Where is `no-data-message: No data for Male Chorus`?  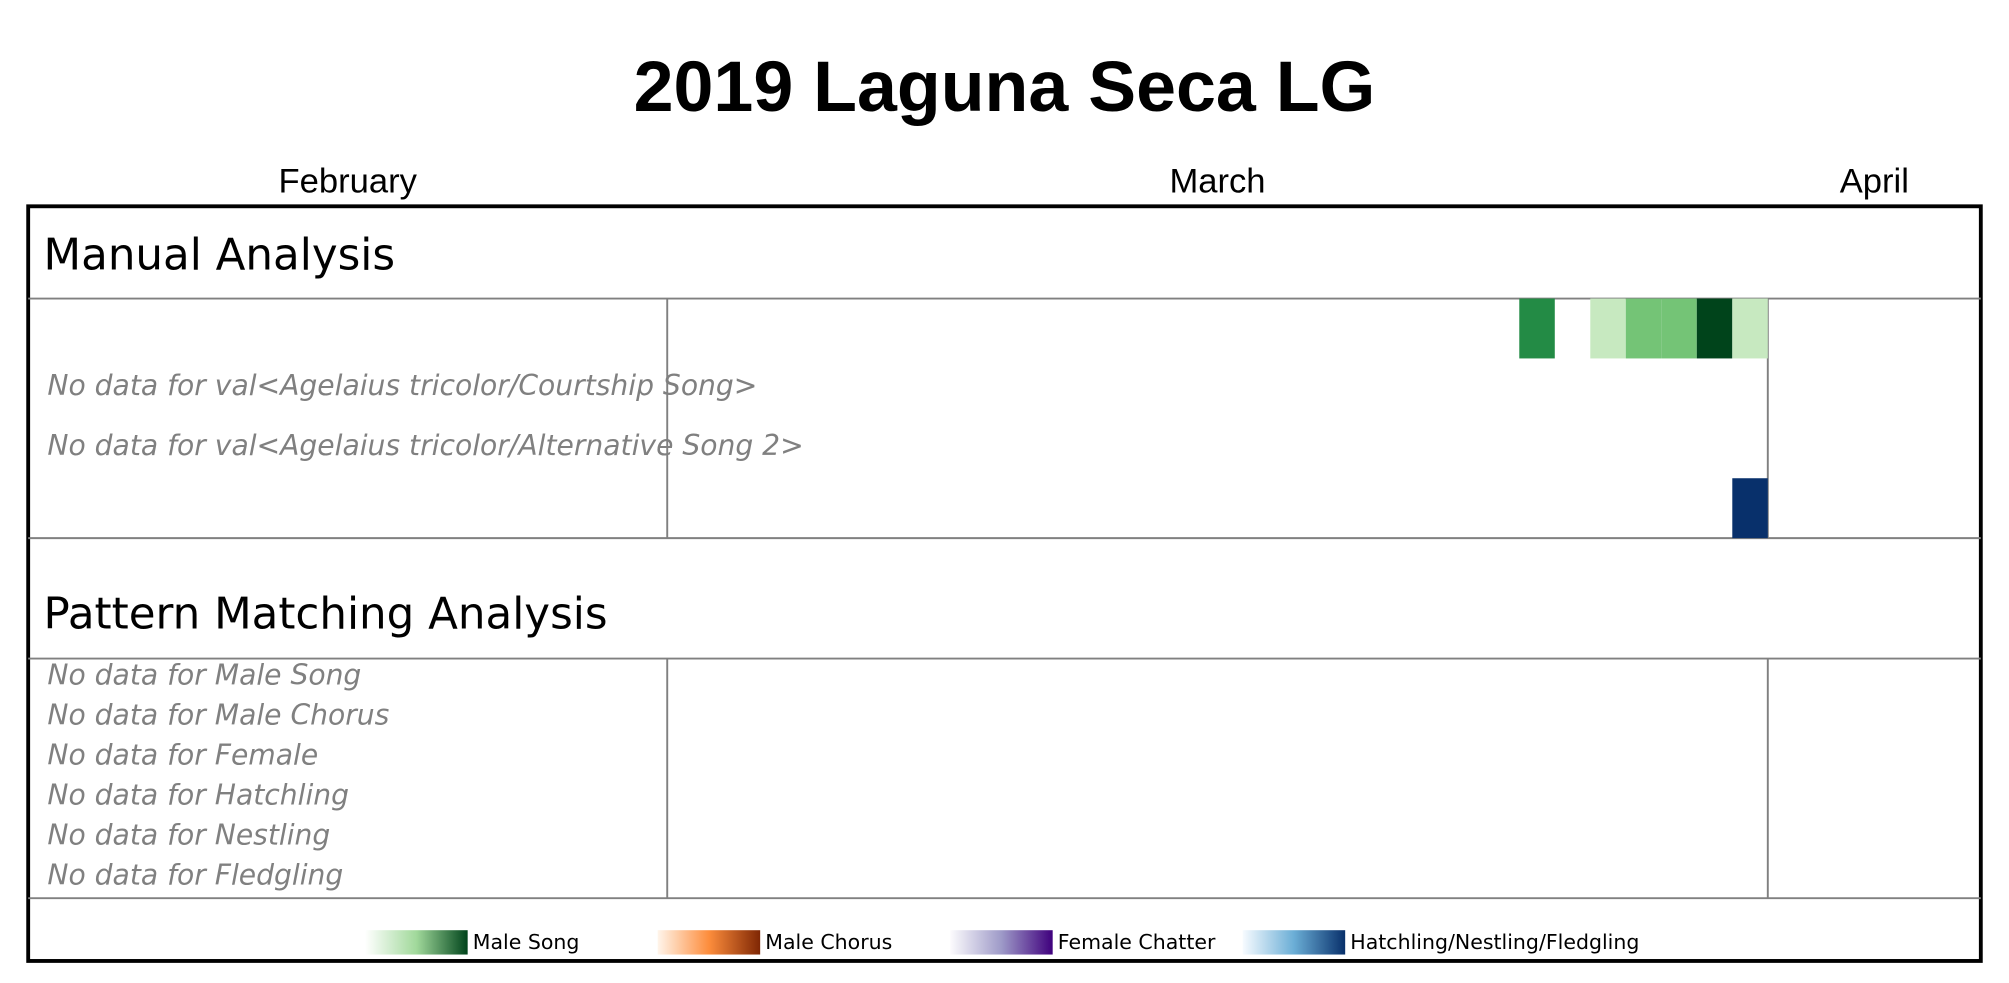
no-data-message: No data for Male Chorus is located at coordinates (218, 714).